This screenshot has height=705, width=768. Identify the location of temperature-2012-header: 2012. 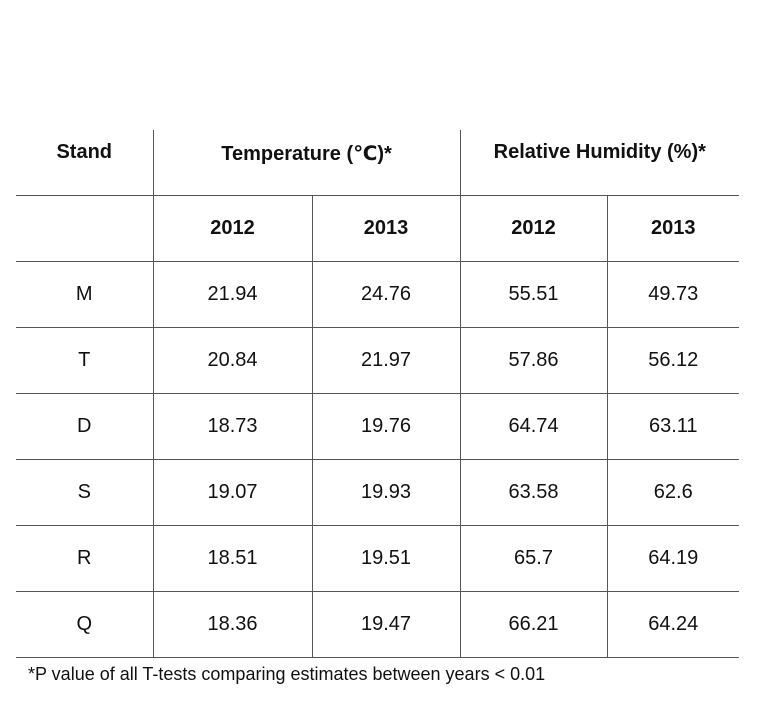
(232, 227).